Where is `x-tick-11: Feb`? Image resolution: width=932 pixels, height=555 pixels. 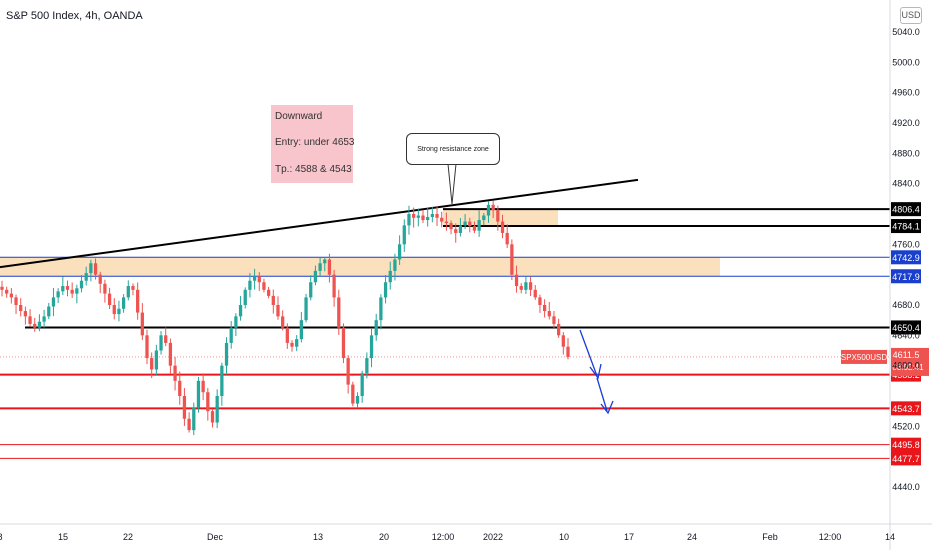 x-tick-11: Feb is located at coordinates (770, 537).